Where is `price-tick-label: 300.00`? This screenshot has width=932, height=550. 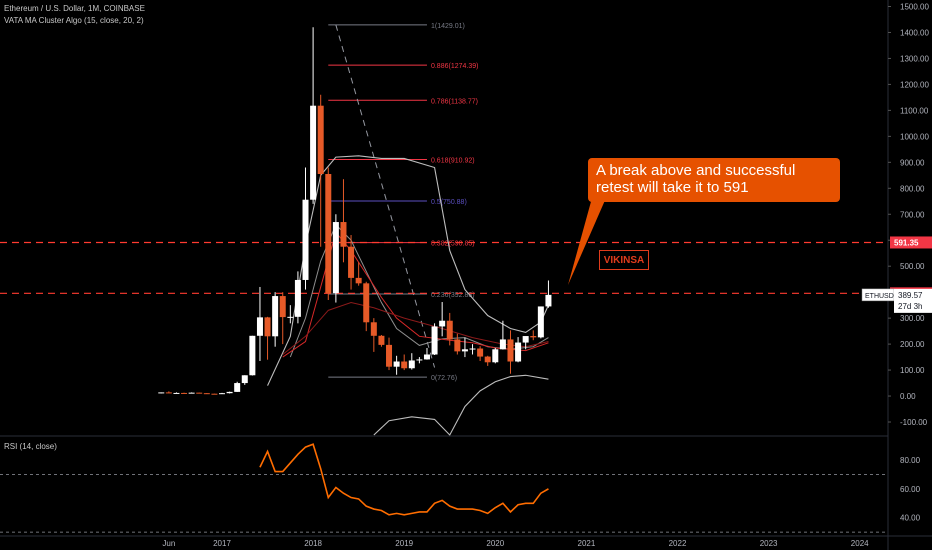 price-tick-label: 300.00 is located at coordinates (912, 318).